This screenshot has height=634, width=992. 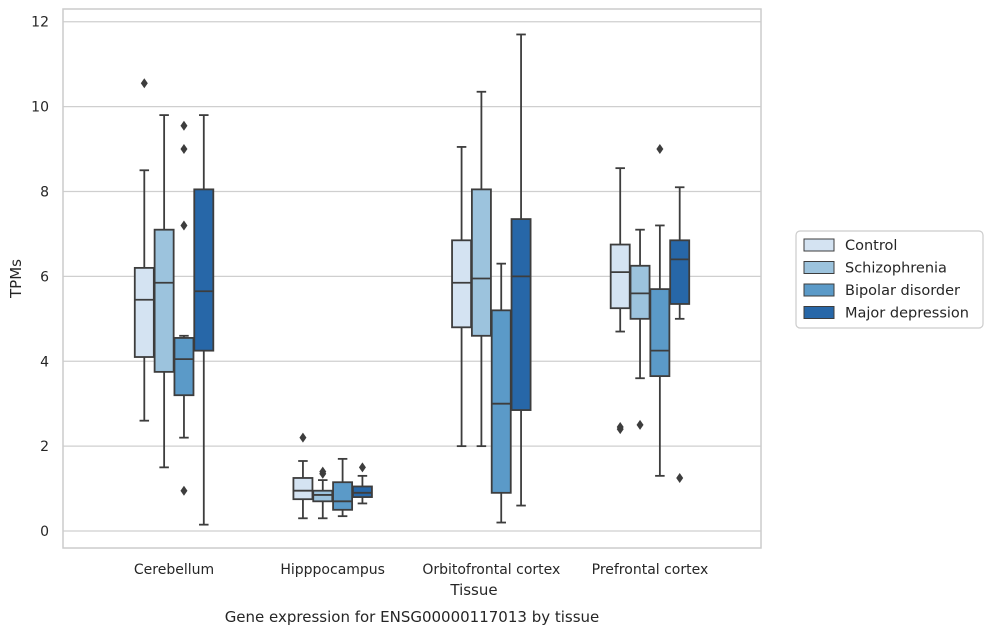 What do you see at coordinates (174, 570) in the screenshot?
I see `x-tick-label: Cerebellum` at bounding box center [174, 570].